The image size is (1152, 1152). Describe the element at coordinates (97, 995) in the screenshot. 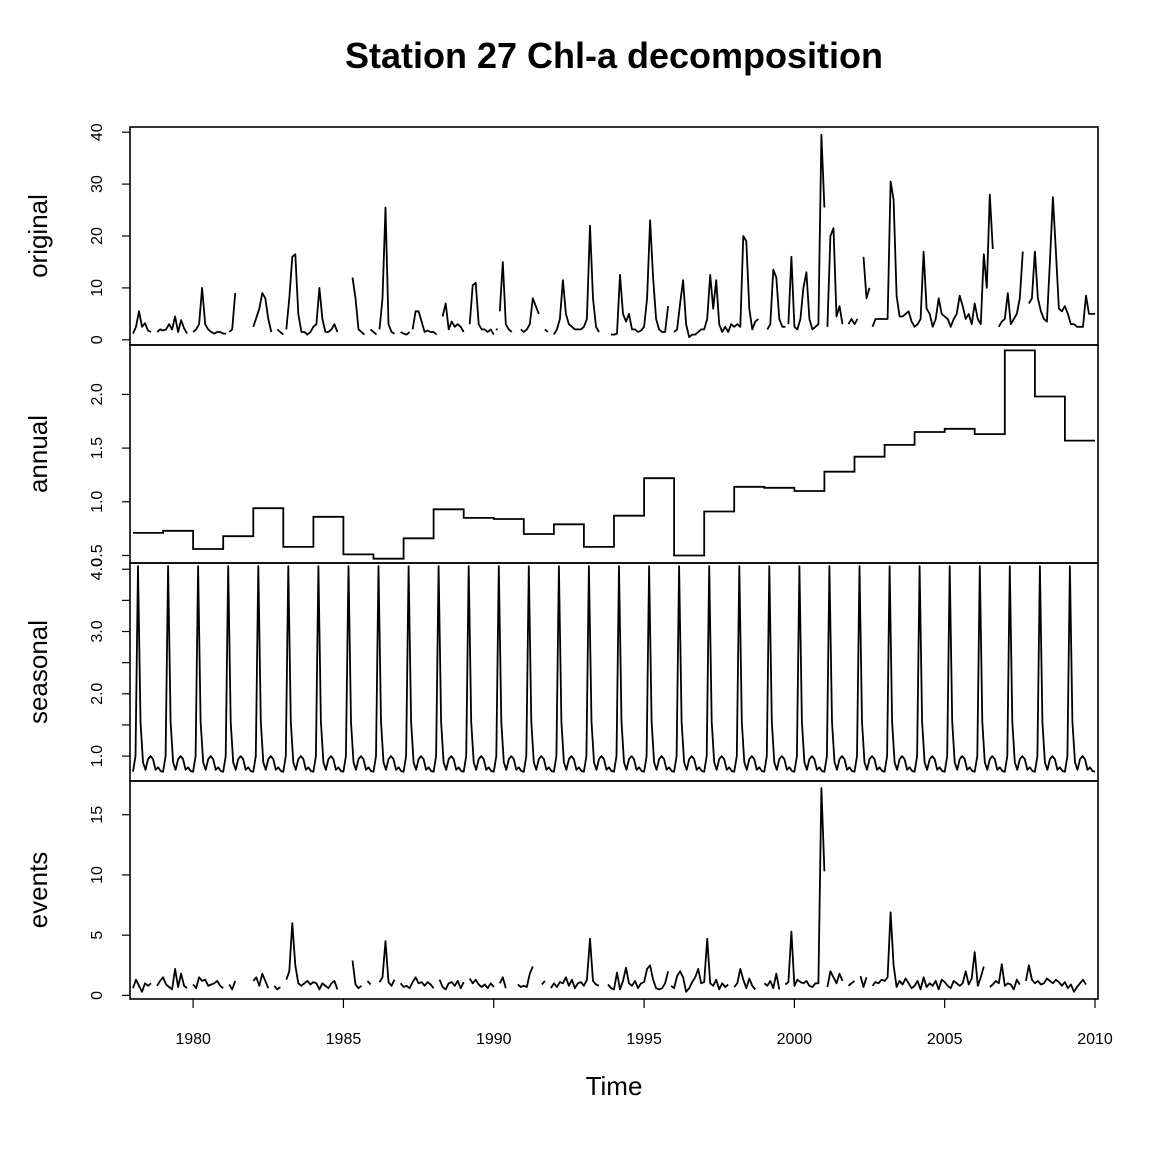

I see `y-tick-label-events: 0` at that location.